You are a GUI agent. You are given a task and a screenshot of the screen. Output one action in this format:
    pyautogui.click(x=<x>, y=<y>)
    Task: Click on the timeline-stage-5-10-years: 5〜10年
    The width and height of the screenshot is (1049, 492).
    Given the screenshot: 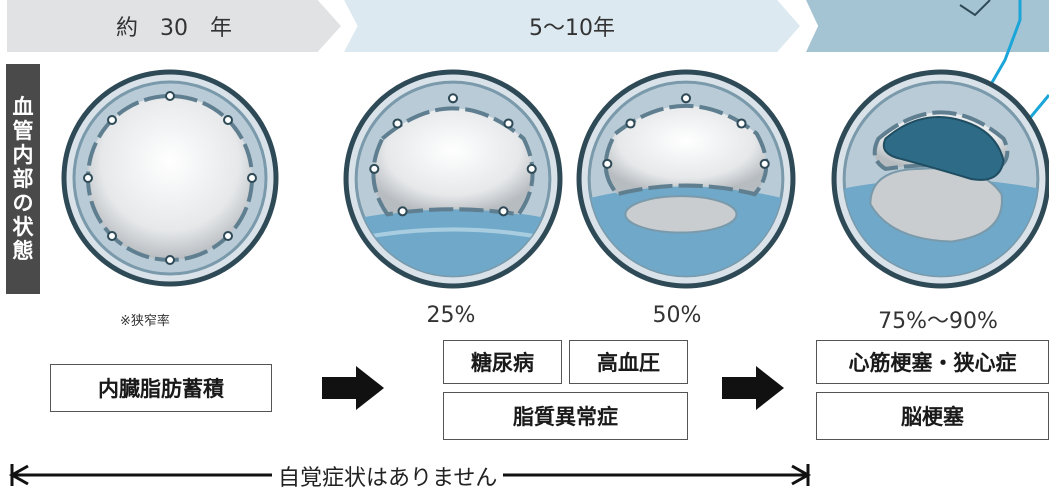 What is the action you would take?
    pyautogui.click(x=572, y=26)
    